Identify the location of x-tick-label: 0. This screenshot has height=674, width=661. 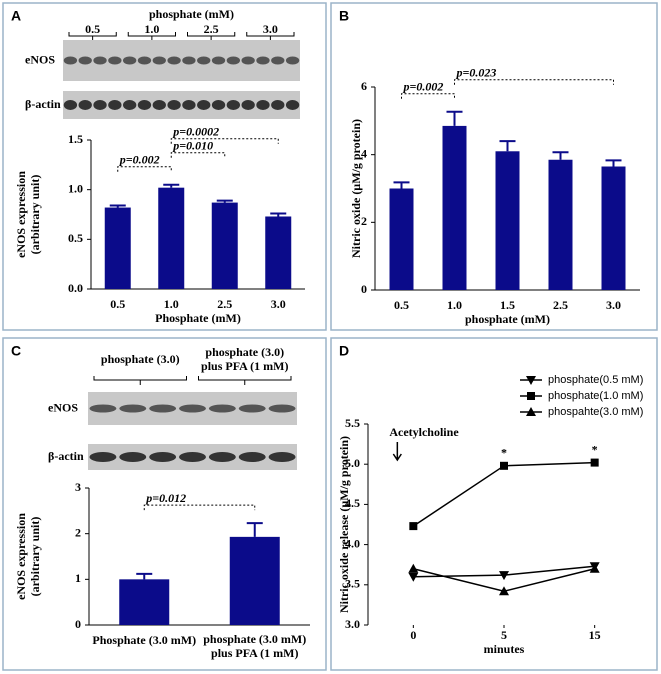
(413, 635).